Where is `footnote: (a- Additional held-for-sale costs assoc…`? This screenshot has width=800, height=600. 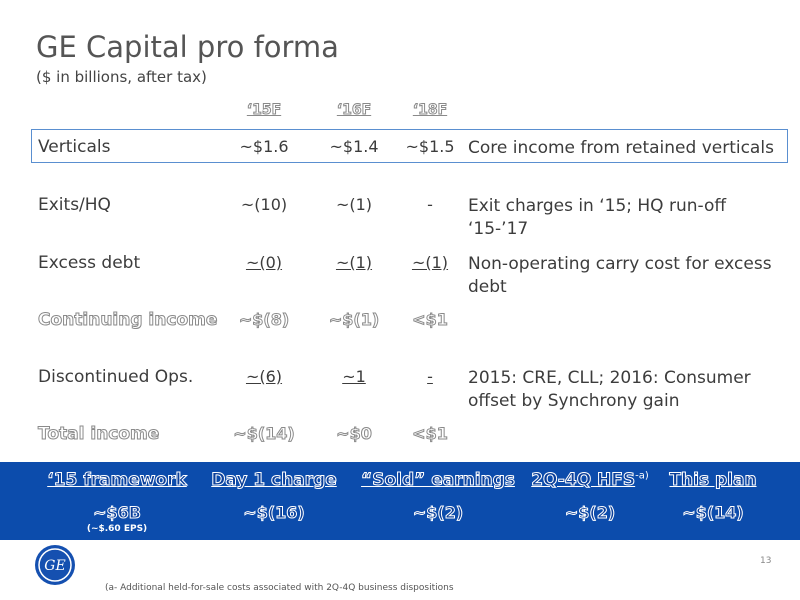 footnote: (a- Additional held-for-sale costs assoc… is located at coordinates (279, 588).